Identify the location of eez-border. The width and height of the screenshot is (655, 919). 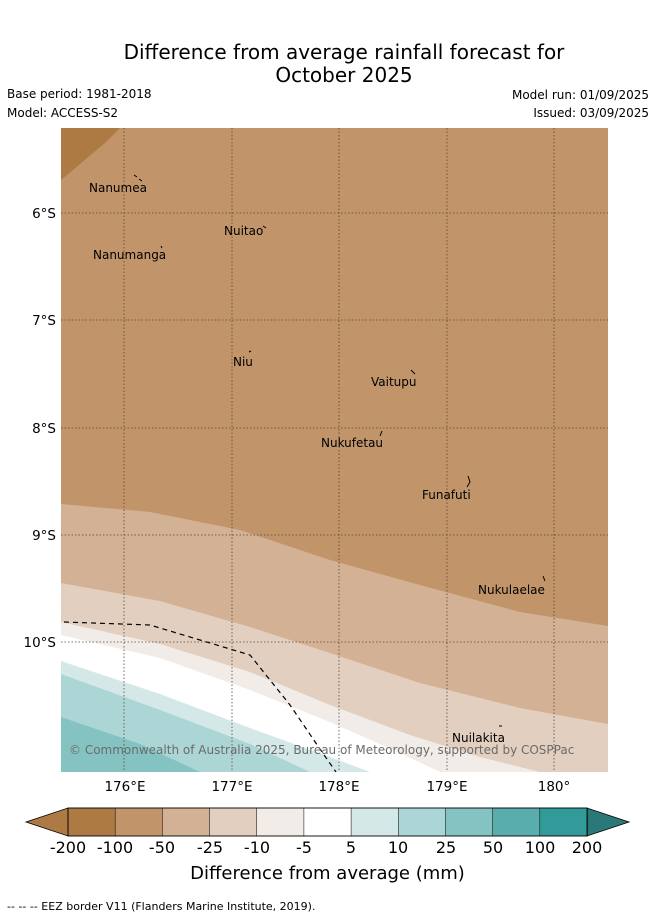
(200, 696).